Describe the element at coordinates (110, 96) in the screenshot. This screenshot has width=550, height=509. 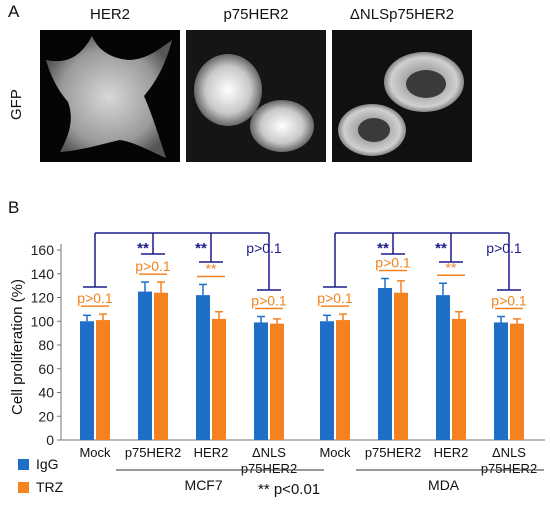
I see `micrograph-her2` at that location.